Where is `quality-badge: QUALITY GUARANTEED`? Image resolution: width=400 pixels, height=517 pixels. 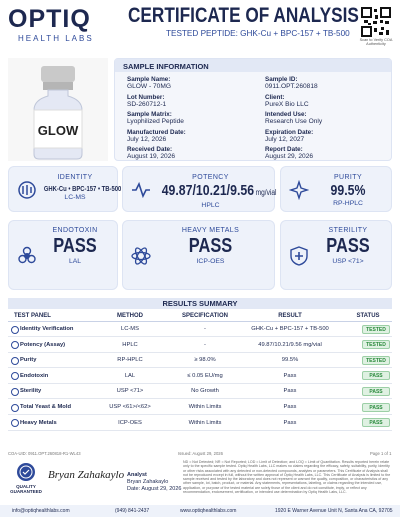
quality-badge: QUALITY GUARANTEED is located at coordinates (26, 489).